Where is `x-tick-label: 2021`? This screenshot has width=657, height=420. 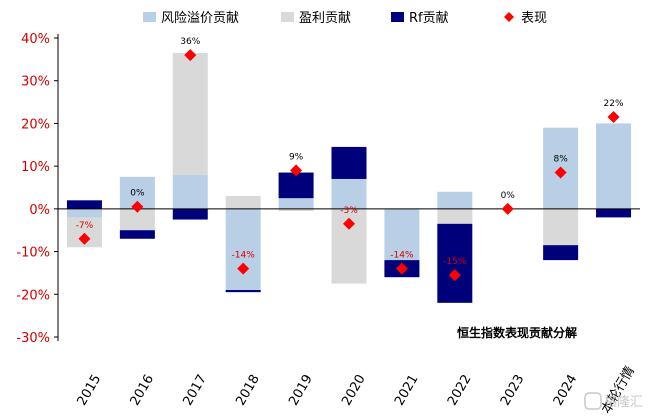
x-tick-label: 2021 is located at coordinates (407, 390).